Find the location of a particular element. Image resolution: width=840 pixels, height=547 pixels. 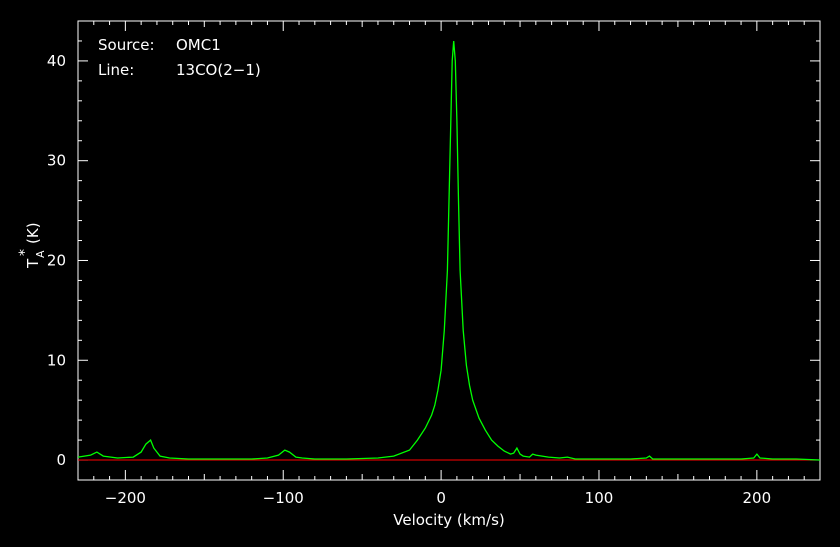

source-label: Source: is located at coordinates (126, 45).